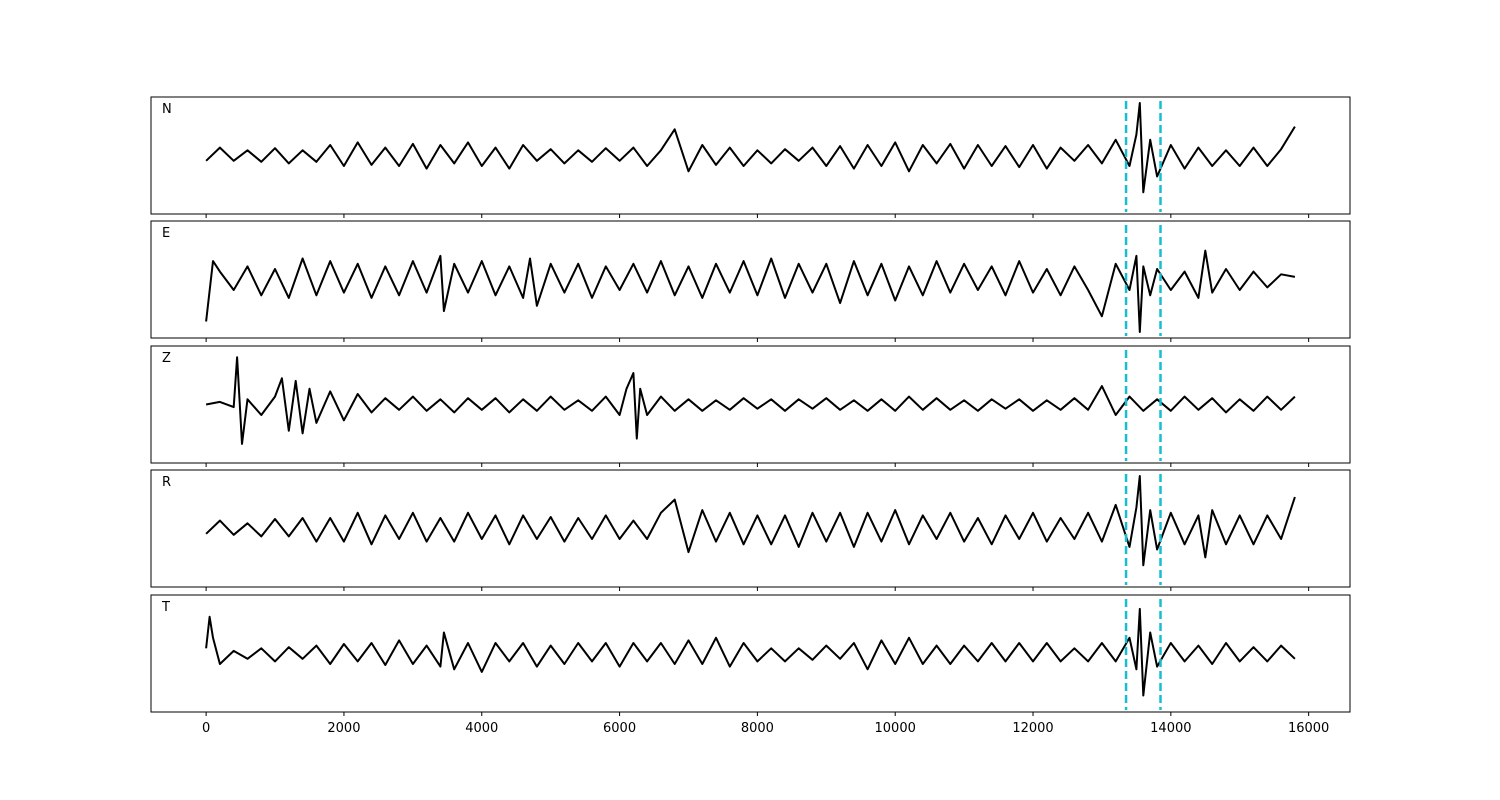 Image resolution: width=1500 pixels, height=800 pixels. What do you see at coordinates (757, 728) in the screenshot?
I see `x-tick-label: 8000` at bounding box center [757, 728].